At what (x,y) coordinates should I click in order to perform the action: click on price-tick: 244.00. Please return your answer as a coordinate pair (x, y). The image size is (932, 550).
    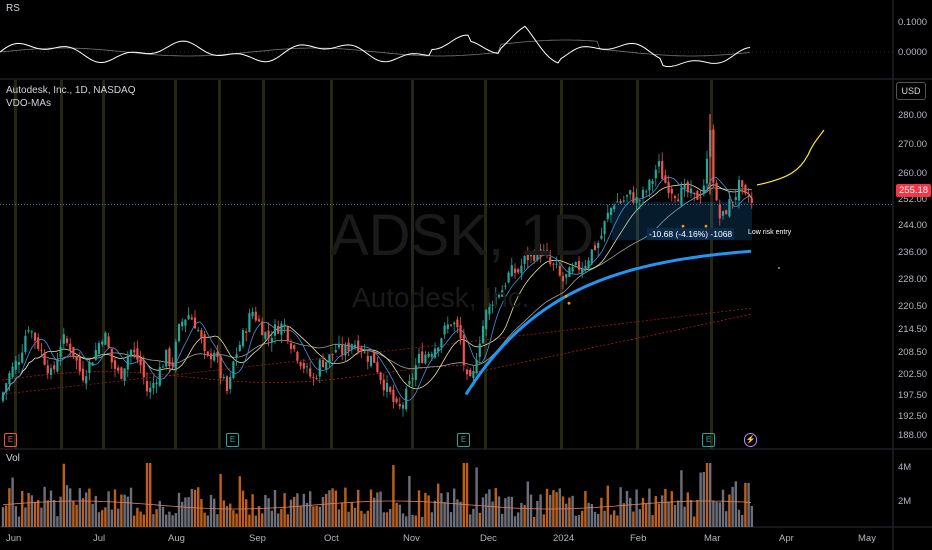
    Looking at the image, I should click on (913, 225).